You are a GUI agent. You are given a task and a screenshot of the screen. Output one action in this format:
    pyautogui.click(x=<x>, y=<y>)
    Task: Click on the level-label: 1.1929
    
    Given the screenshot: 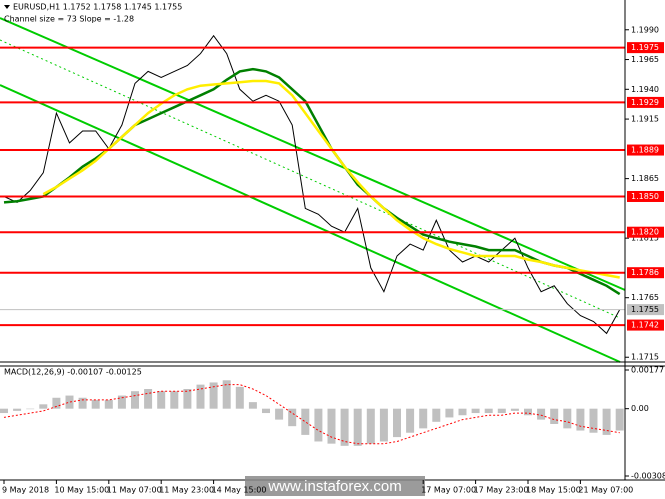 What is the action you would take?
    pyautogui.click(x=645, y=102)
    